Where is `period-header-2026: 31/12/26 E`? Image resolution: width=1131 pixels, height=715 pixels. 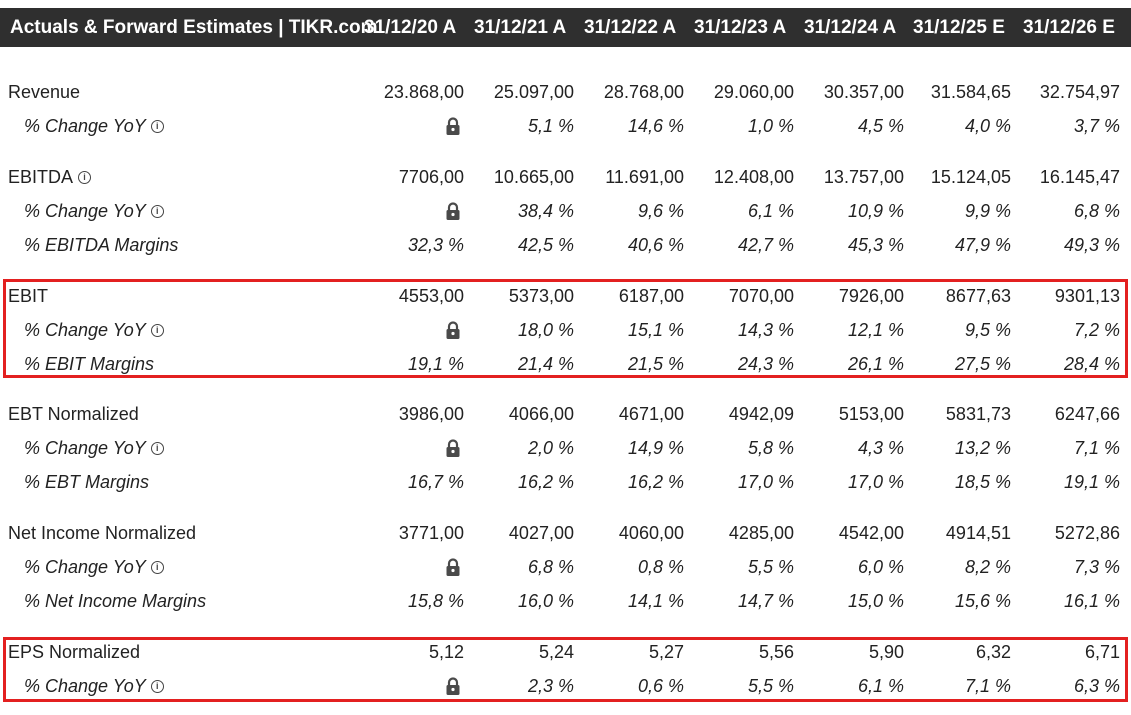 period-header-2026: 31/12/26 E is located at coordinates (1069, 27).